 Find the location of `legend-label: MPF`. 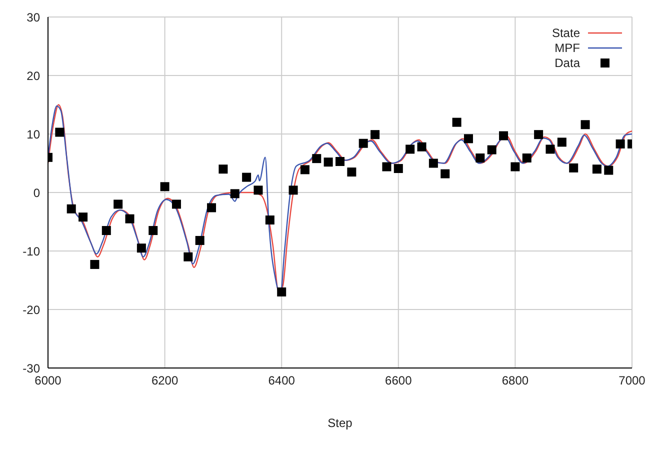

legend-label: MPF is located at coordinates (567, 47).